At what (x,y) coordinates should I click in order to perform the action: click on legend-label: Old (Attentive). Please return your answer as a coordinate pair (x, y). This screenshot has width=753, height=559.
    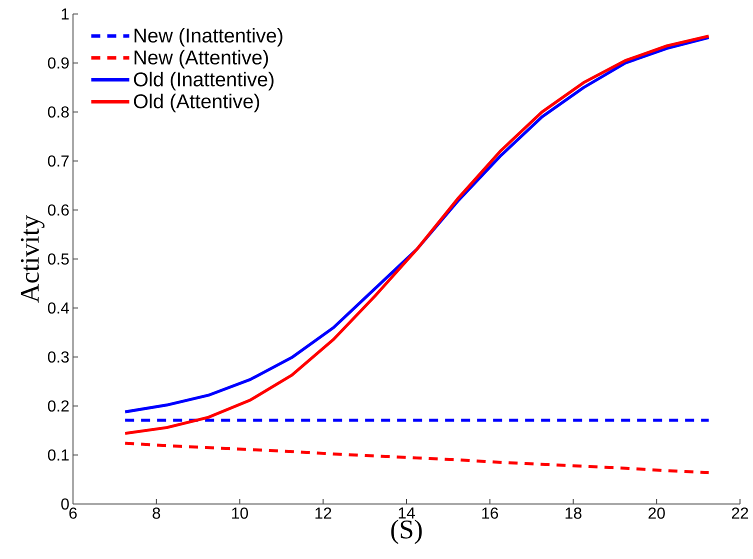
    Looking at the image, I should click on (197, 103).